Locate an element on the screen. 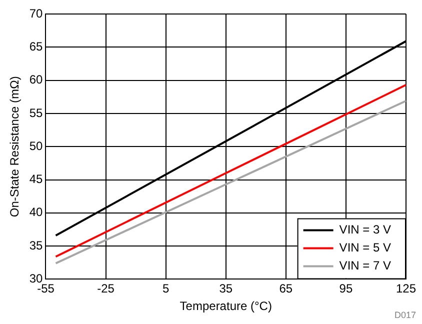  y-axis-title: On-State Resistance (mΩ) is located at coordinates (15, 147).